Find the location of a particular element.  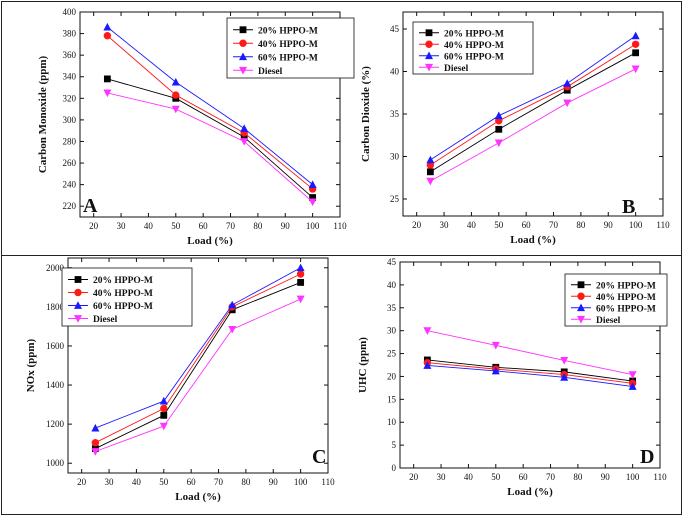

y-tick-label: 320 is located at coordinates (70, 98).